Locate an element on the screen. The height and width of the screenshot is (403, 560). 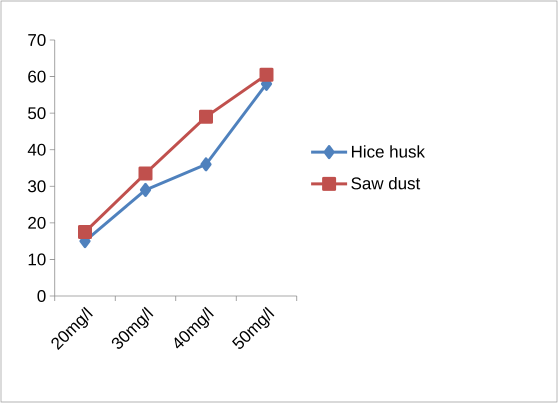
y-tick-label: 40 is located at coordinates (37, 150).